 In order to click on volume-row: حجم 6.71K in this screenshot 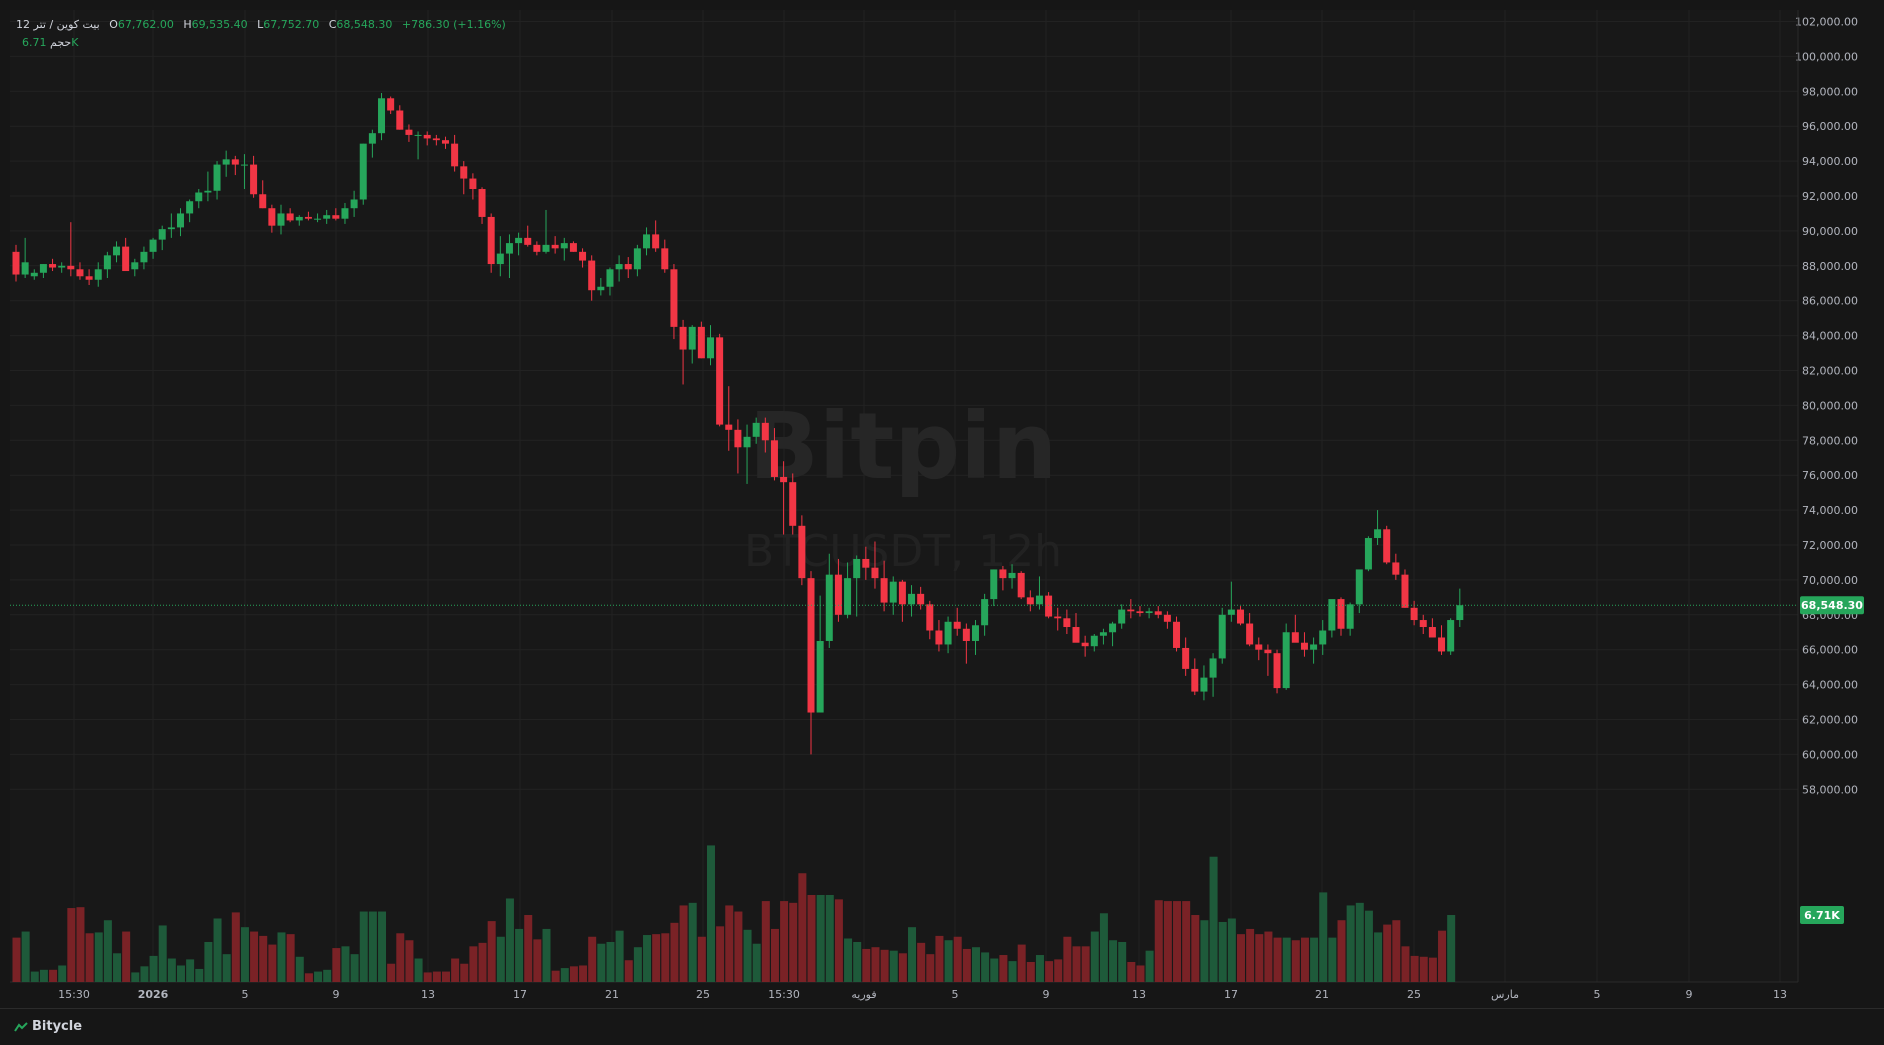, I will do `click(261, 43)`.